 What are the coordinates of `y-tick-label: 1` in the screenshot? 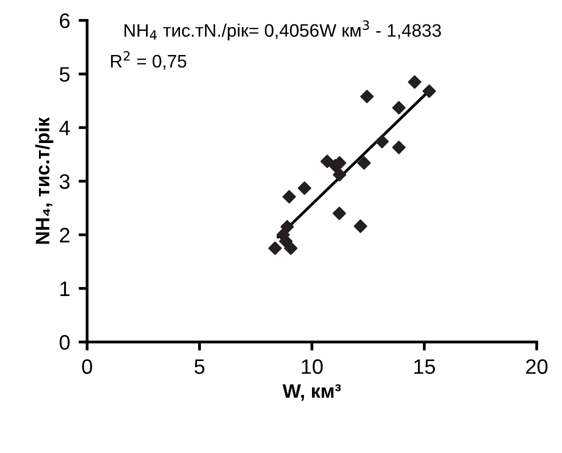 It's located at (65, 289).